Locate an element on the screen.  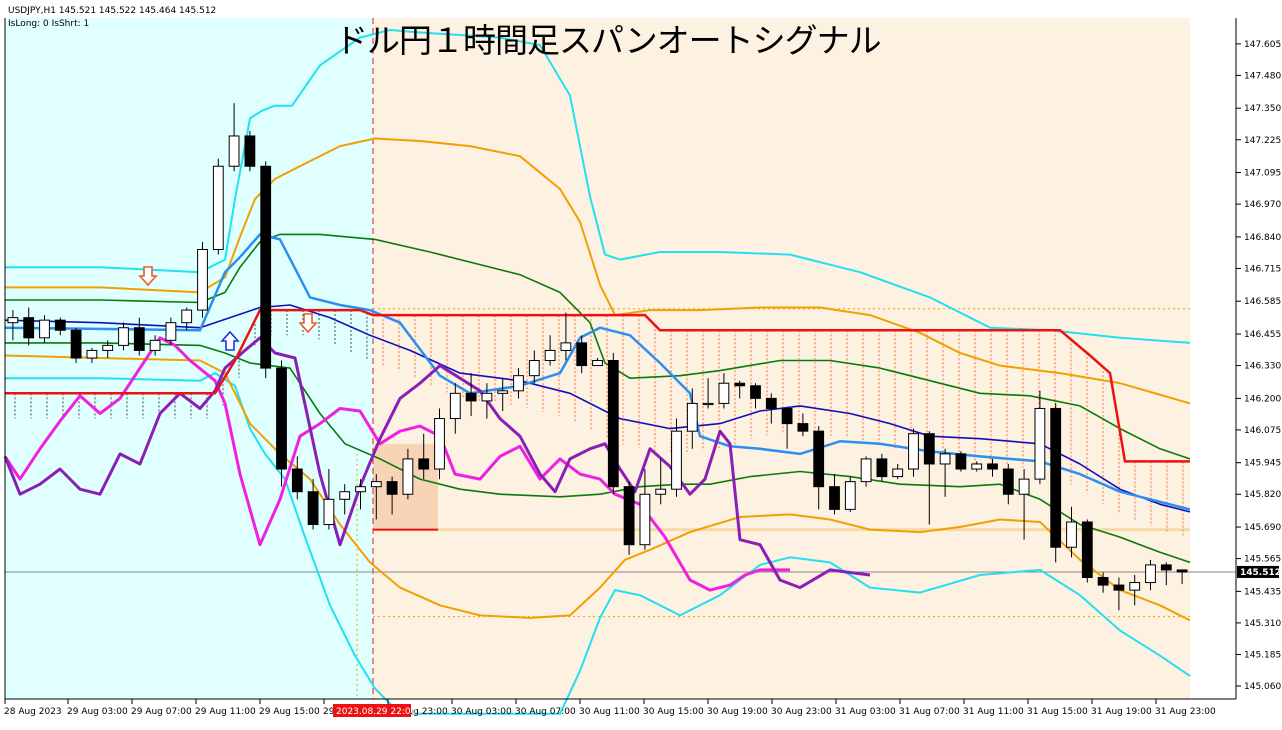
time-tick-label: 31 Aug 19:00 is located at coordinates (1121, 712).